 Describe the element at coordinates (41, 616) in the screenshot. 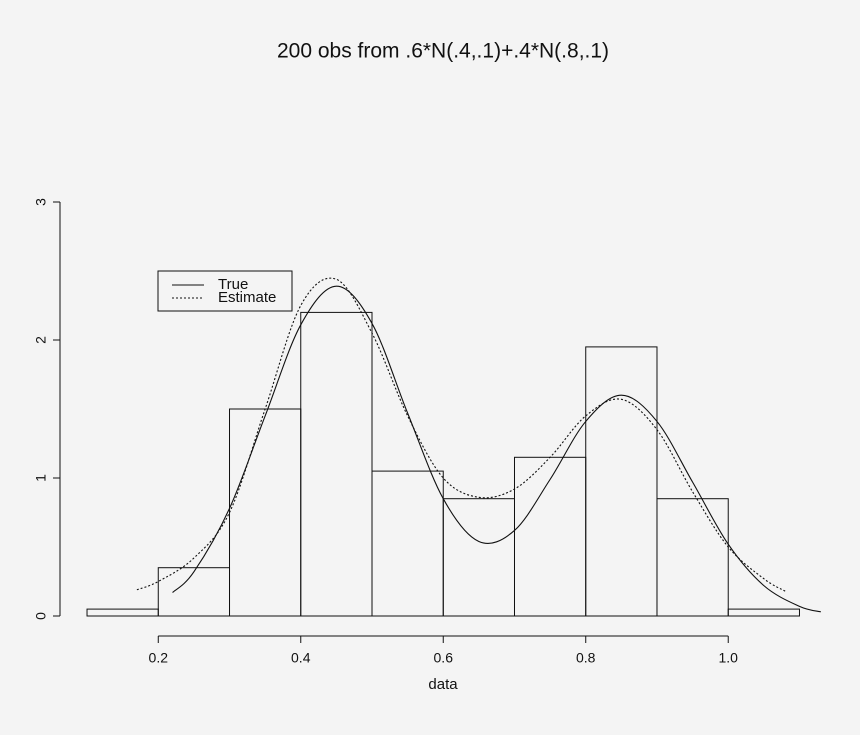

I see `y-tick-label: 0` at that location.